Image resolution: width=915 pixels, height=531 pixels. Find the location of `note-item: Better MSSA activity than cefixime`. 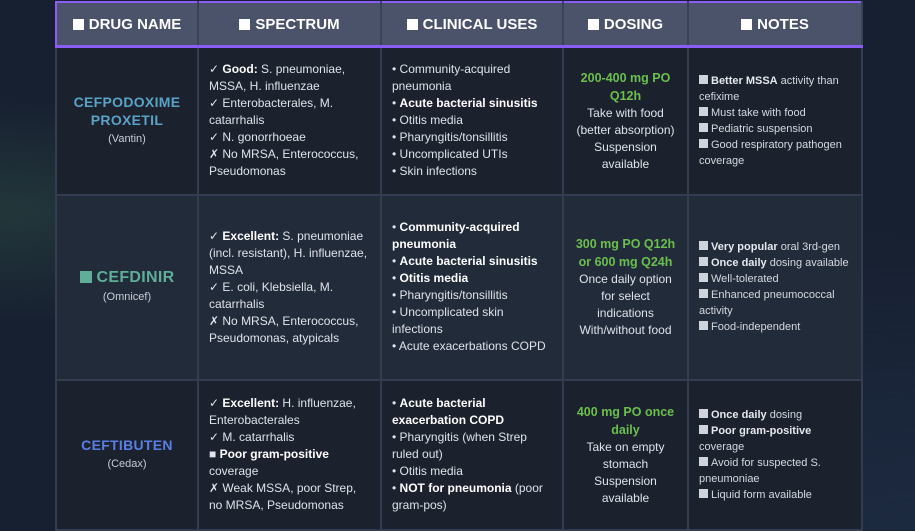

note-item: Better MSSA activity than cefixime is located at coordinates (775, 89).